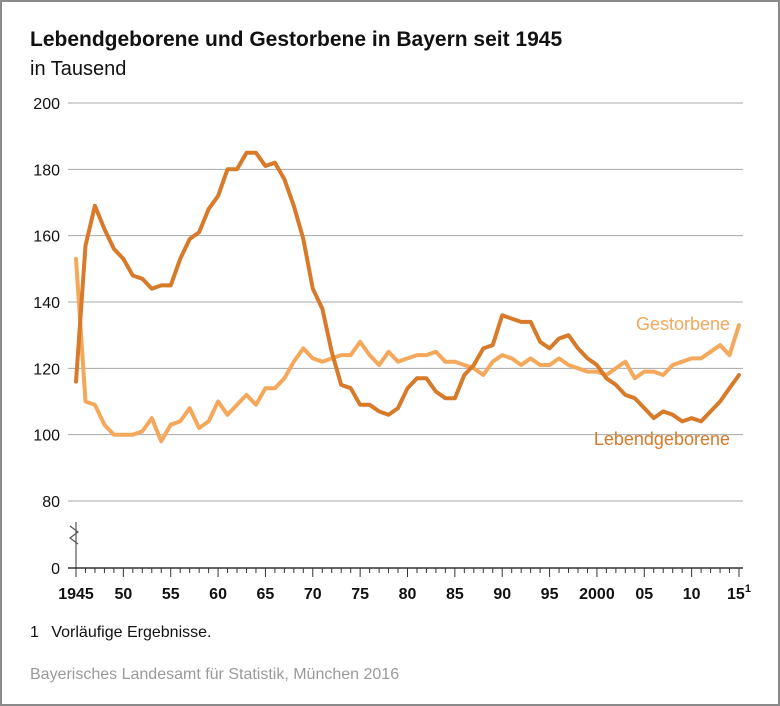 The height and width of the screenshot is (706, 780). I want to click on axis-break-zigzag, so click(74, 535).